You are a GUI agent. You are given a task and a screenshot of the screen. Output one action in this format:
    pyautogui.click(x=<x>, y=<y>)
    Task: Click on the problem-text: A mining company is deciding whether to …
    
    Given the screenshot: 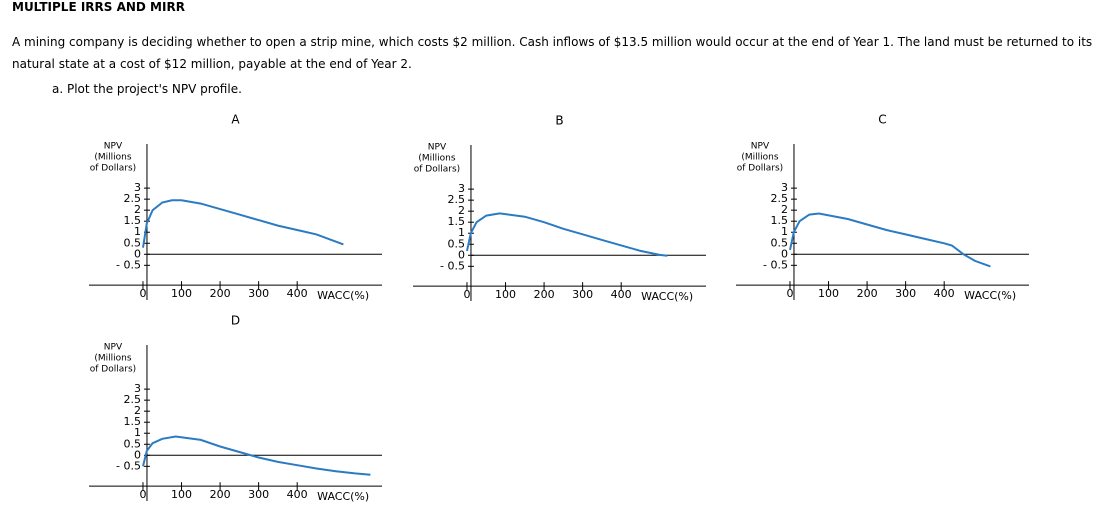 What is the action you would take?
    pyautogui.click(x=552, y=53)
    